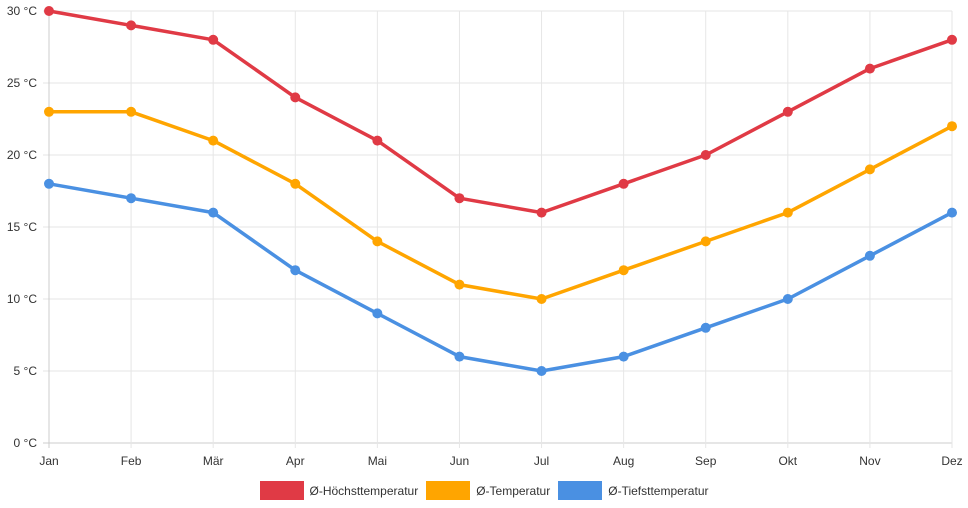  I want to click on x-tick-label: Mär, so click(213, 461).